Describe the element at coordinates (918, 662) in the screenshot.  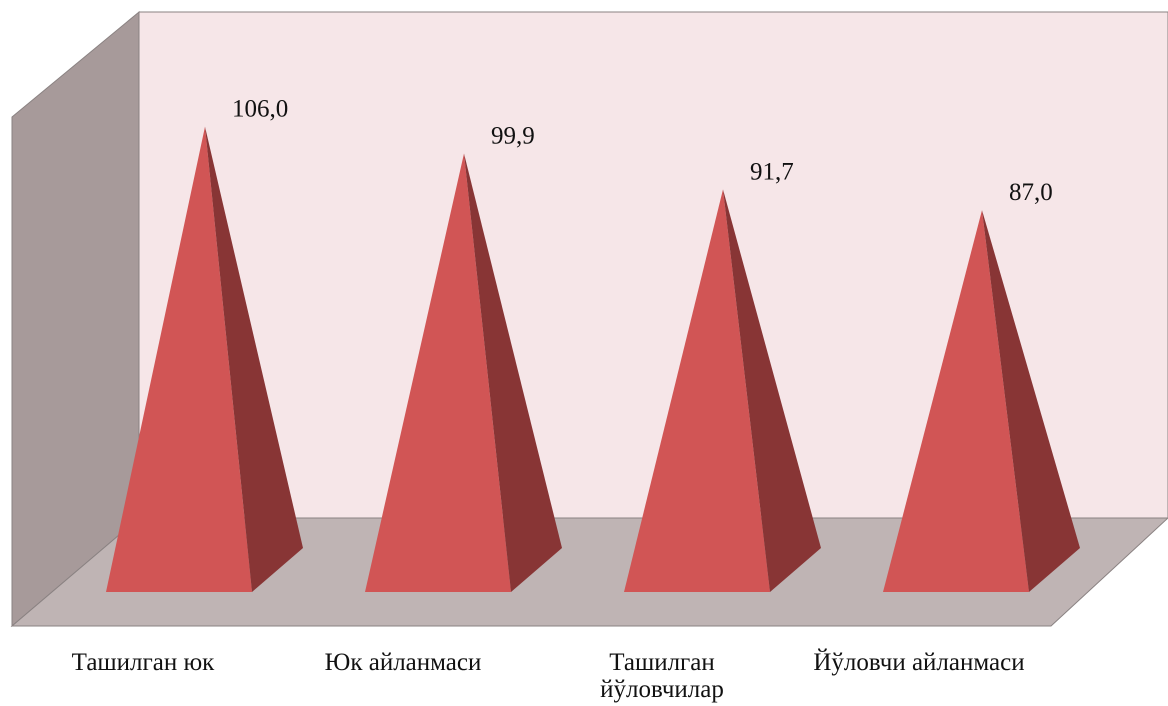
I see `category-label-4: Йўловчи айланмаси` at that location.